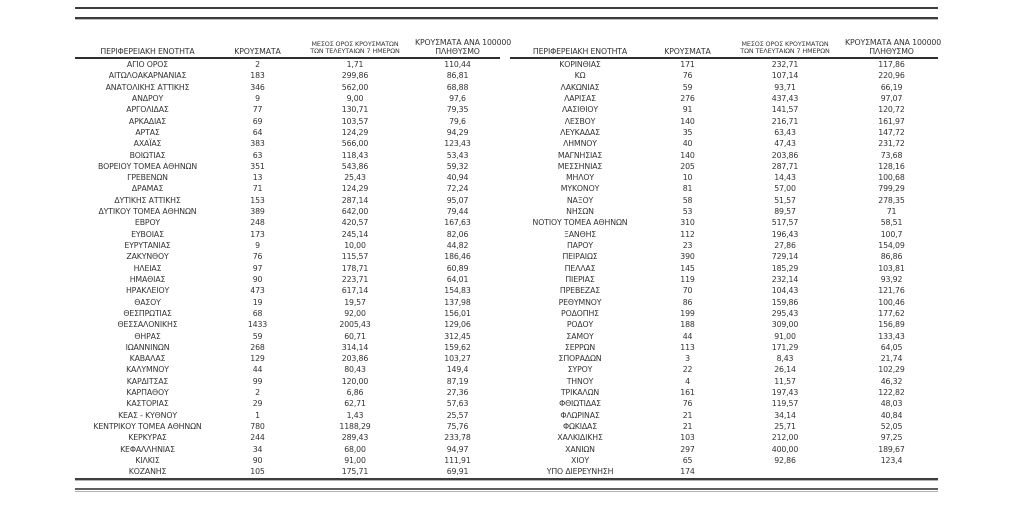  I want to click on cell-avg7: 25,43, so click(355, 178).